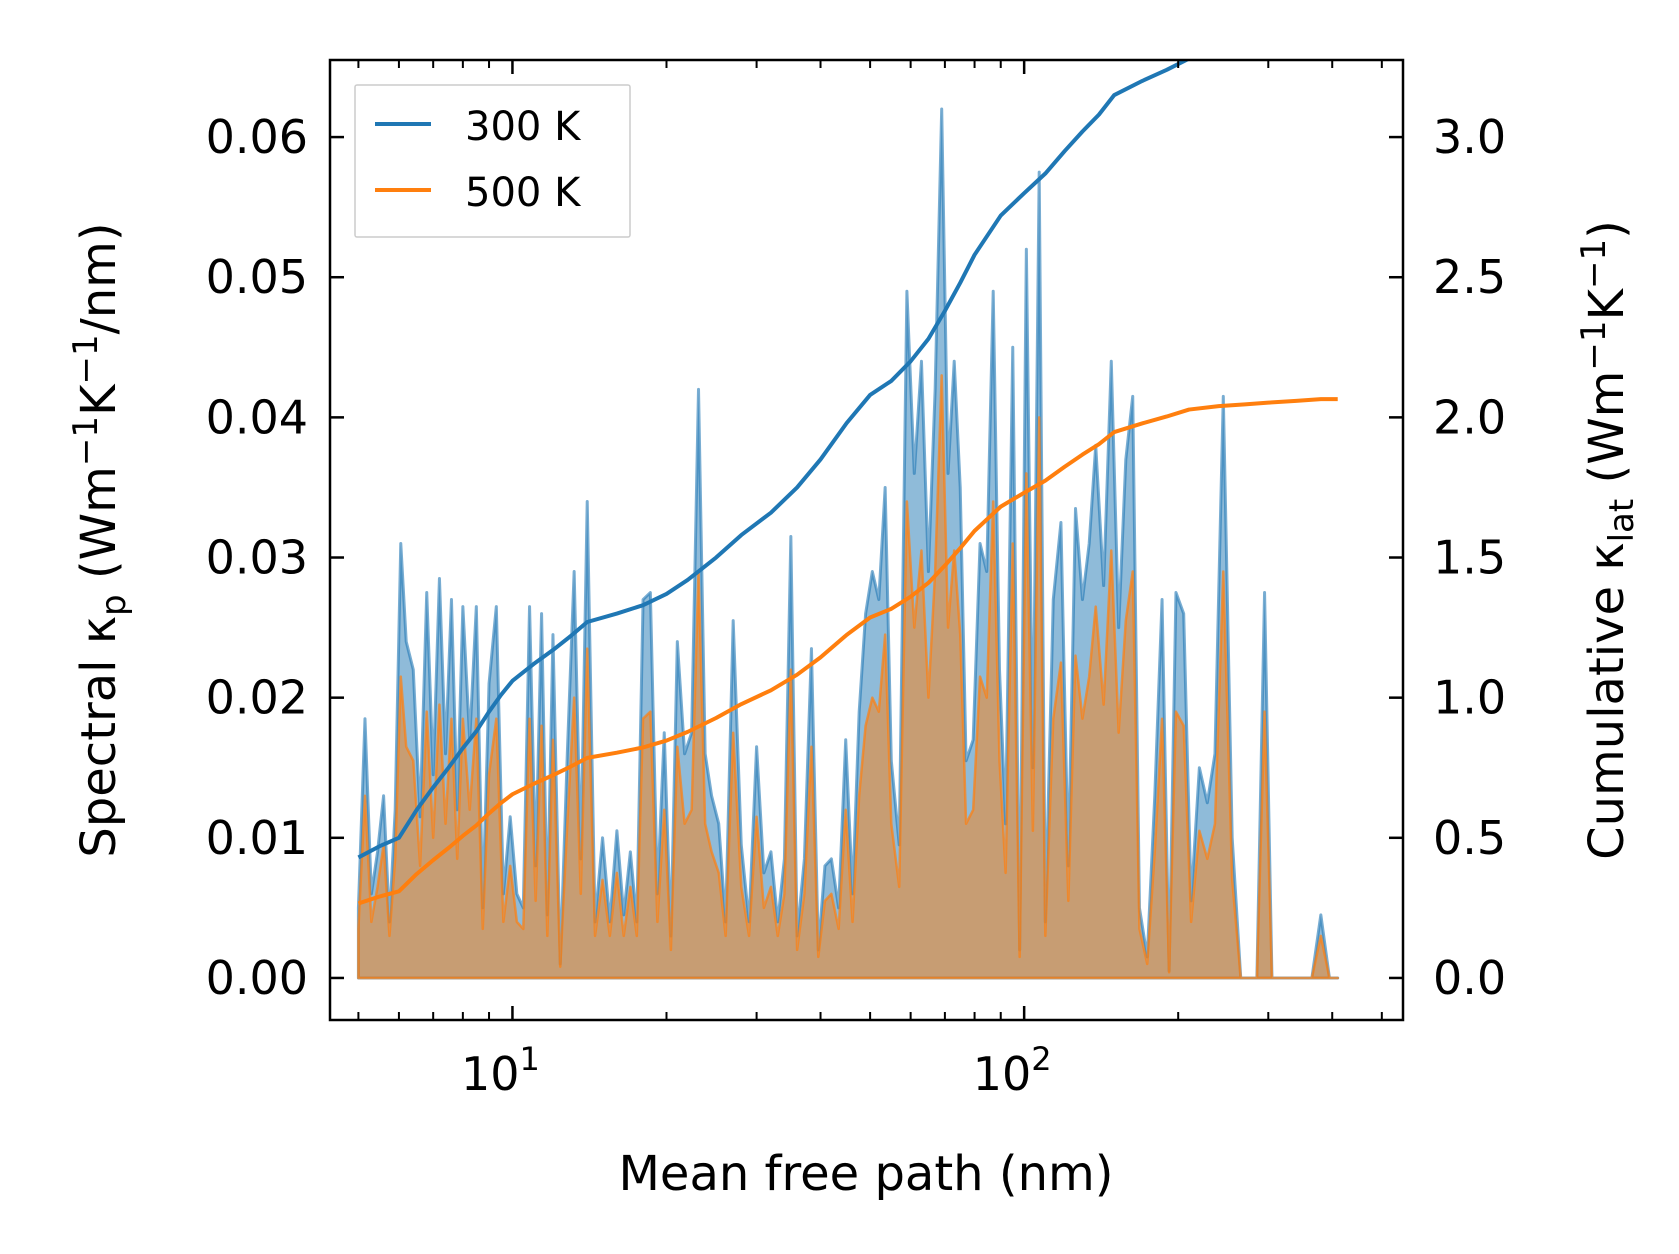 The height and width of the screenshot is (1254, 1679). Describe the element at coordinates (523, 193) in the screenshot. I see `legend-label-500k: 500 K` at that location.